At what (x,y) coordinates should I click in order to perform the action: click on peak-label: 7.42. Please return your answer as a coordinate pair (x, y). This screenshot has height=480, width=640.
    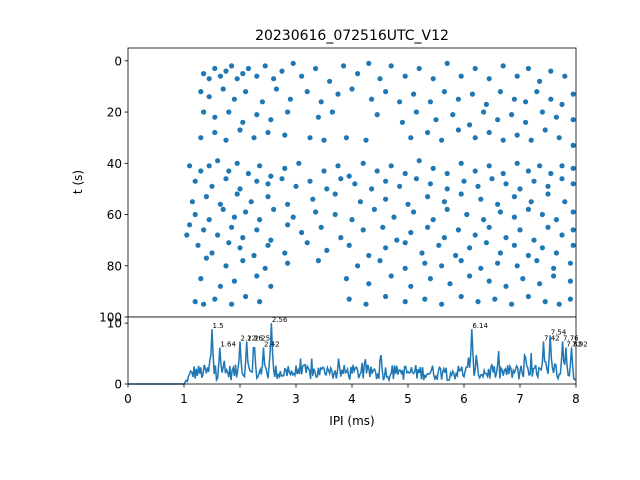
    Looking at the image, I should click on (552, 338).